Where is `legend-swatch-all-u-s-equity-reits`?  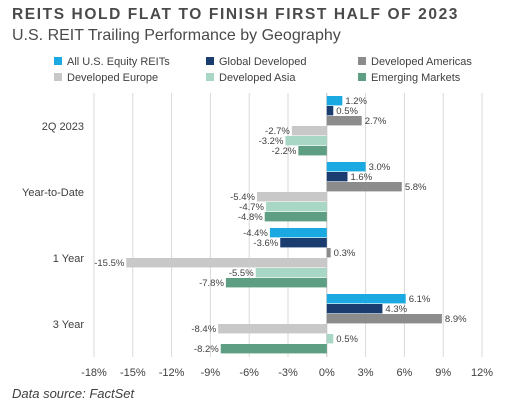
legend-swatch-all-u-s-equity-reits is located at coordinates (58, 61).